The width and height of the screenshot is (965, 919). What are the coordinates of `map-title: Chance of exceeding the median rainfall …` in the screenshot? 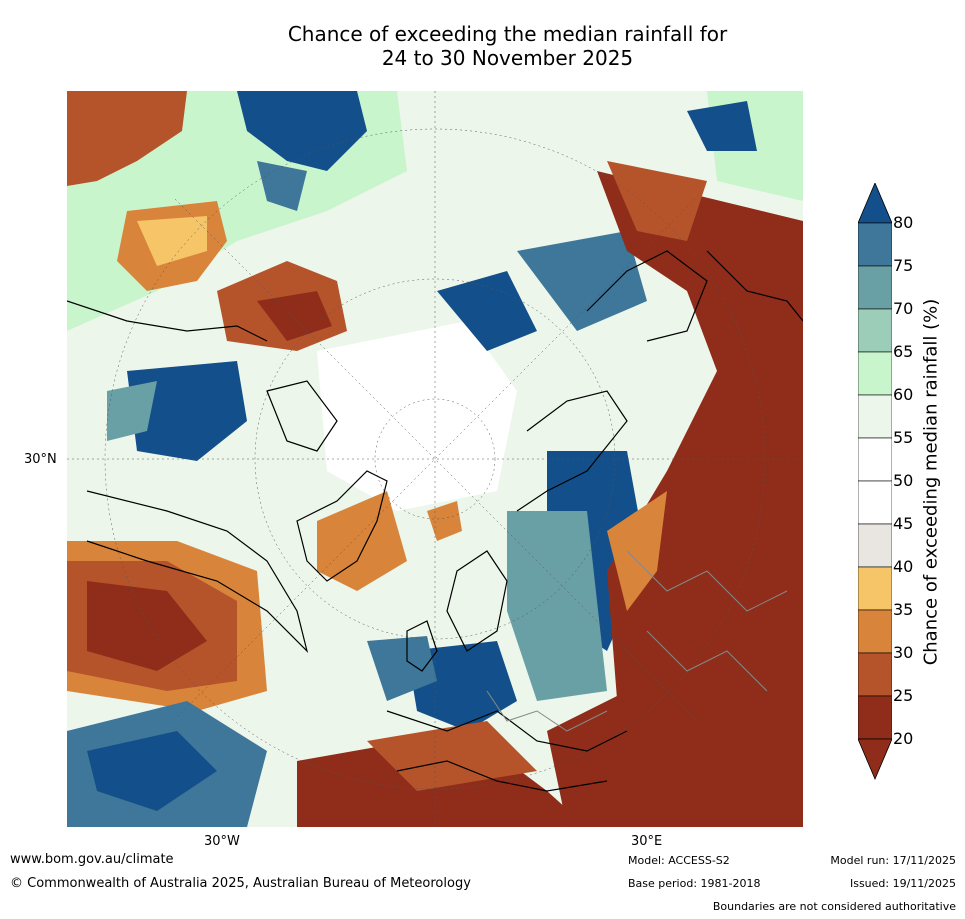 It's located at (507, 46).